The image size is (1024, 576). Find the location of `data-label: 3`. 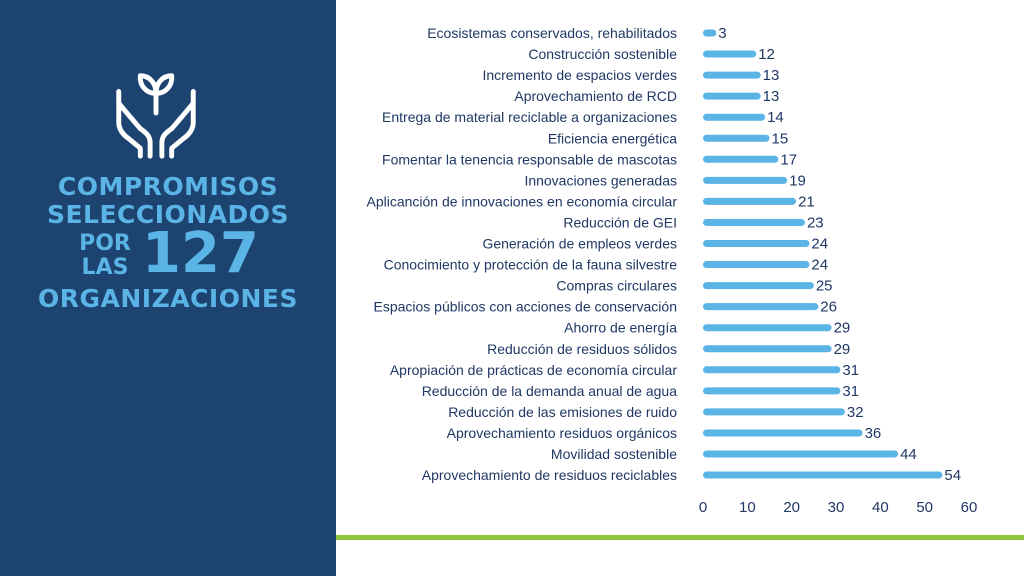

data-label: 3 is located at coordinates (722, 33).